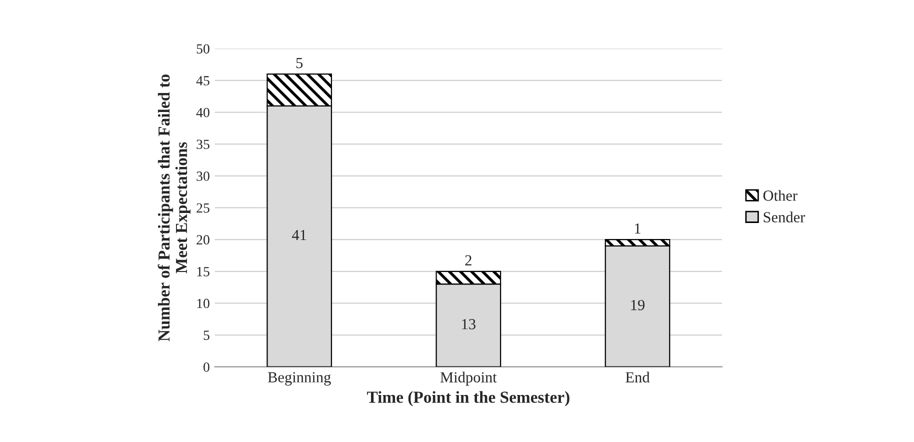  Describe the element at coordinates (203, 81) in the screenshot. I see `y-tick-label: 45` at that location.